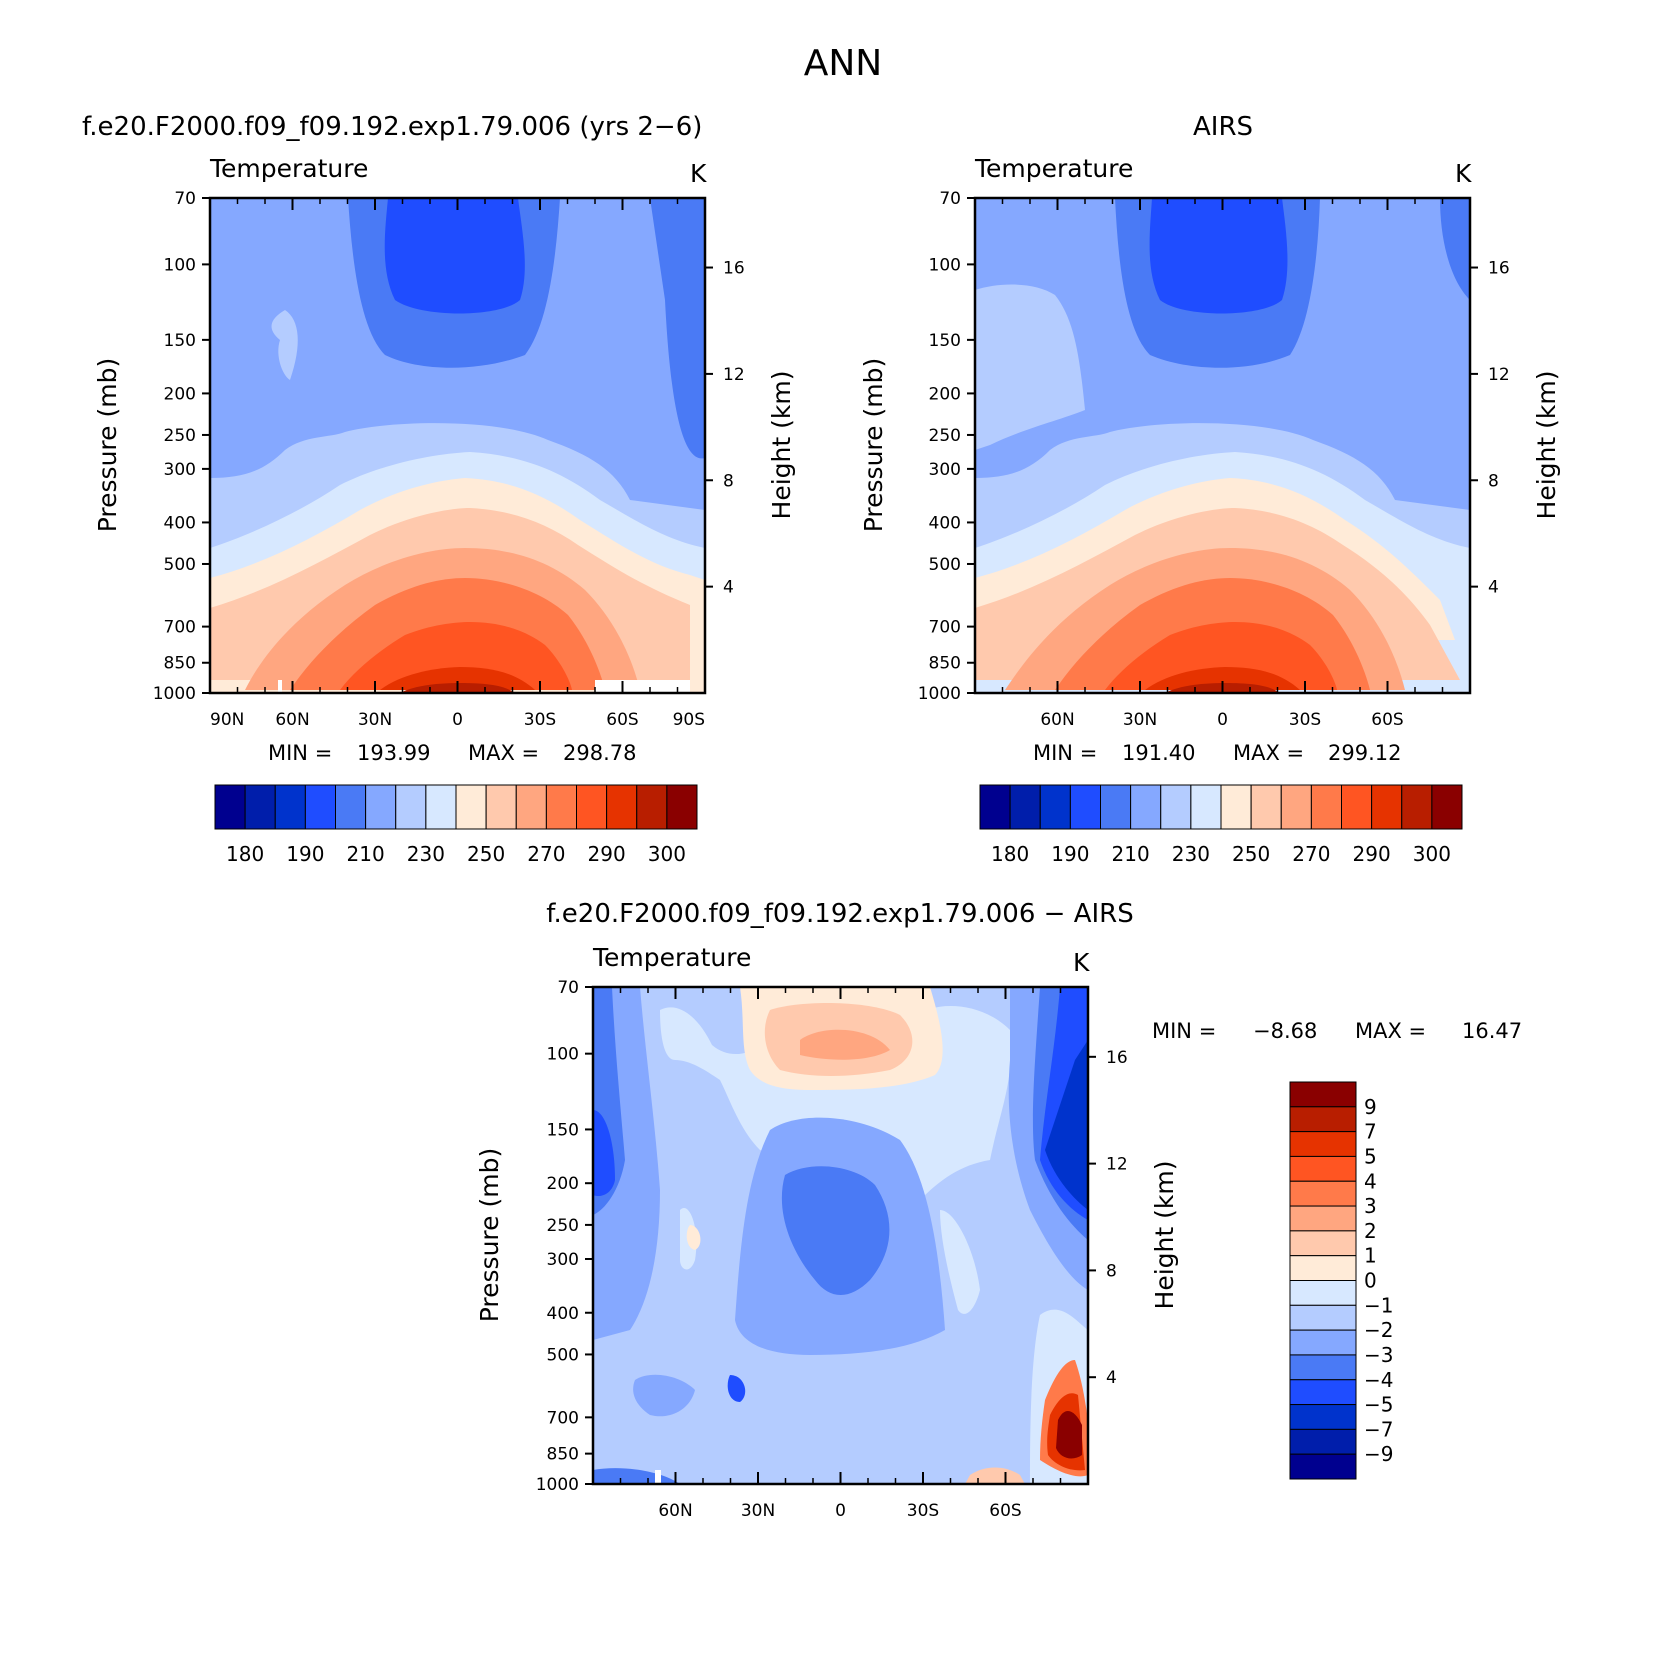 The width and height of the screenshot is (1663, 1666). What do you see at coordinates (366, 854) in the screenshot?
I see `colorbar-label: 210` at bounding box center [366, 854].